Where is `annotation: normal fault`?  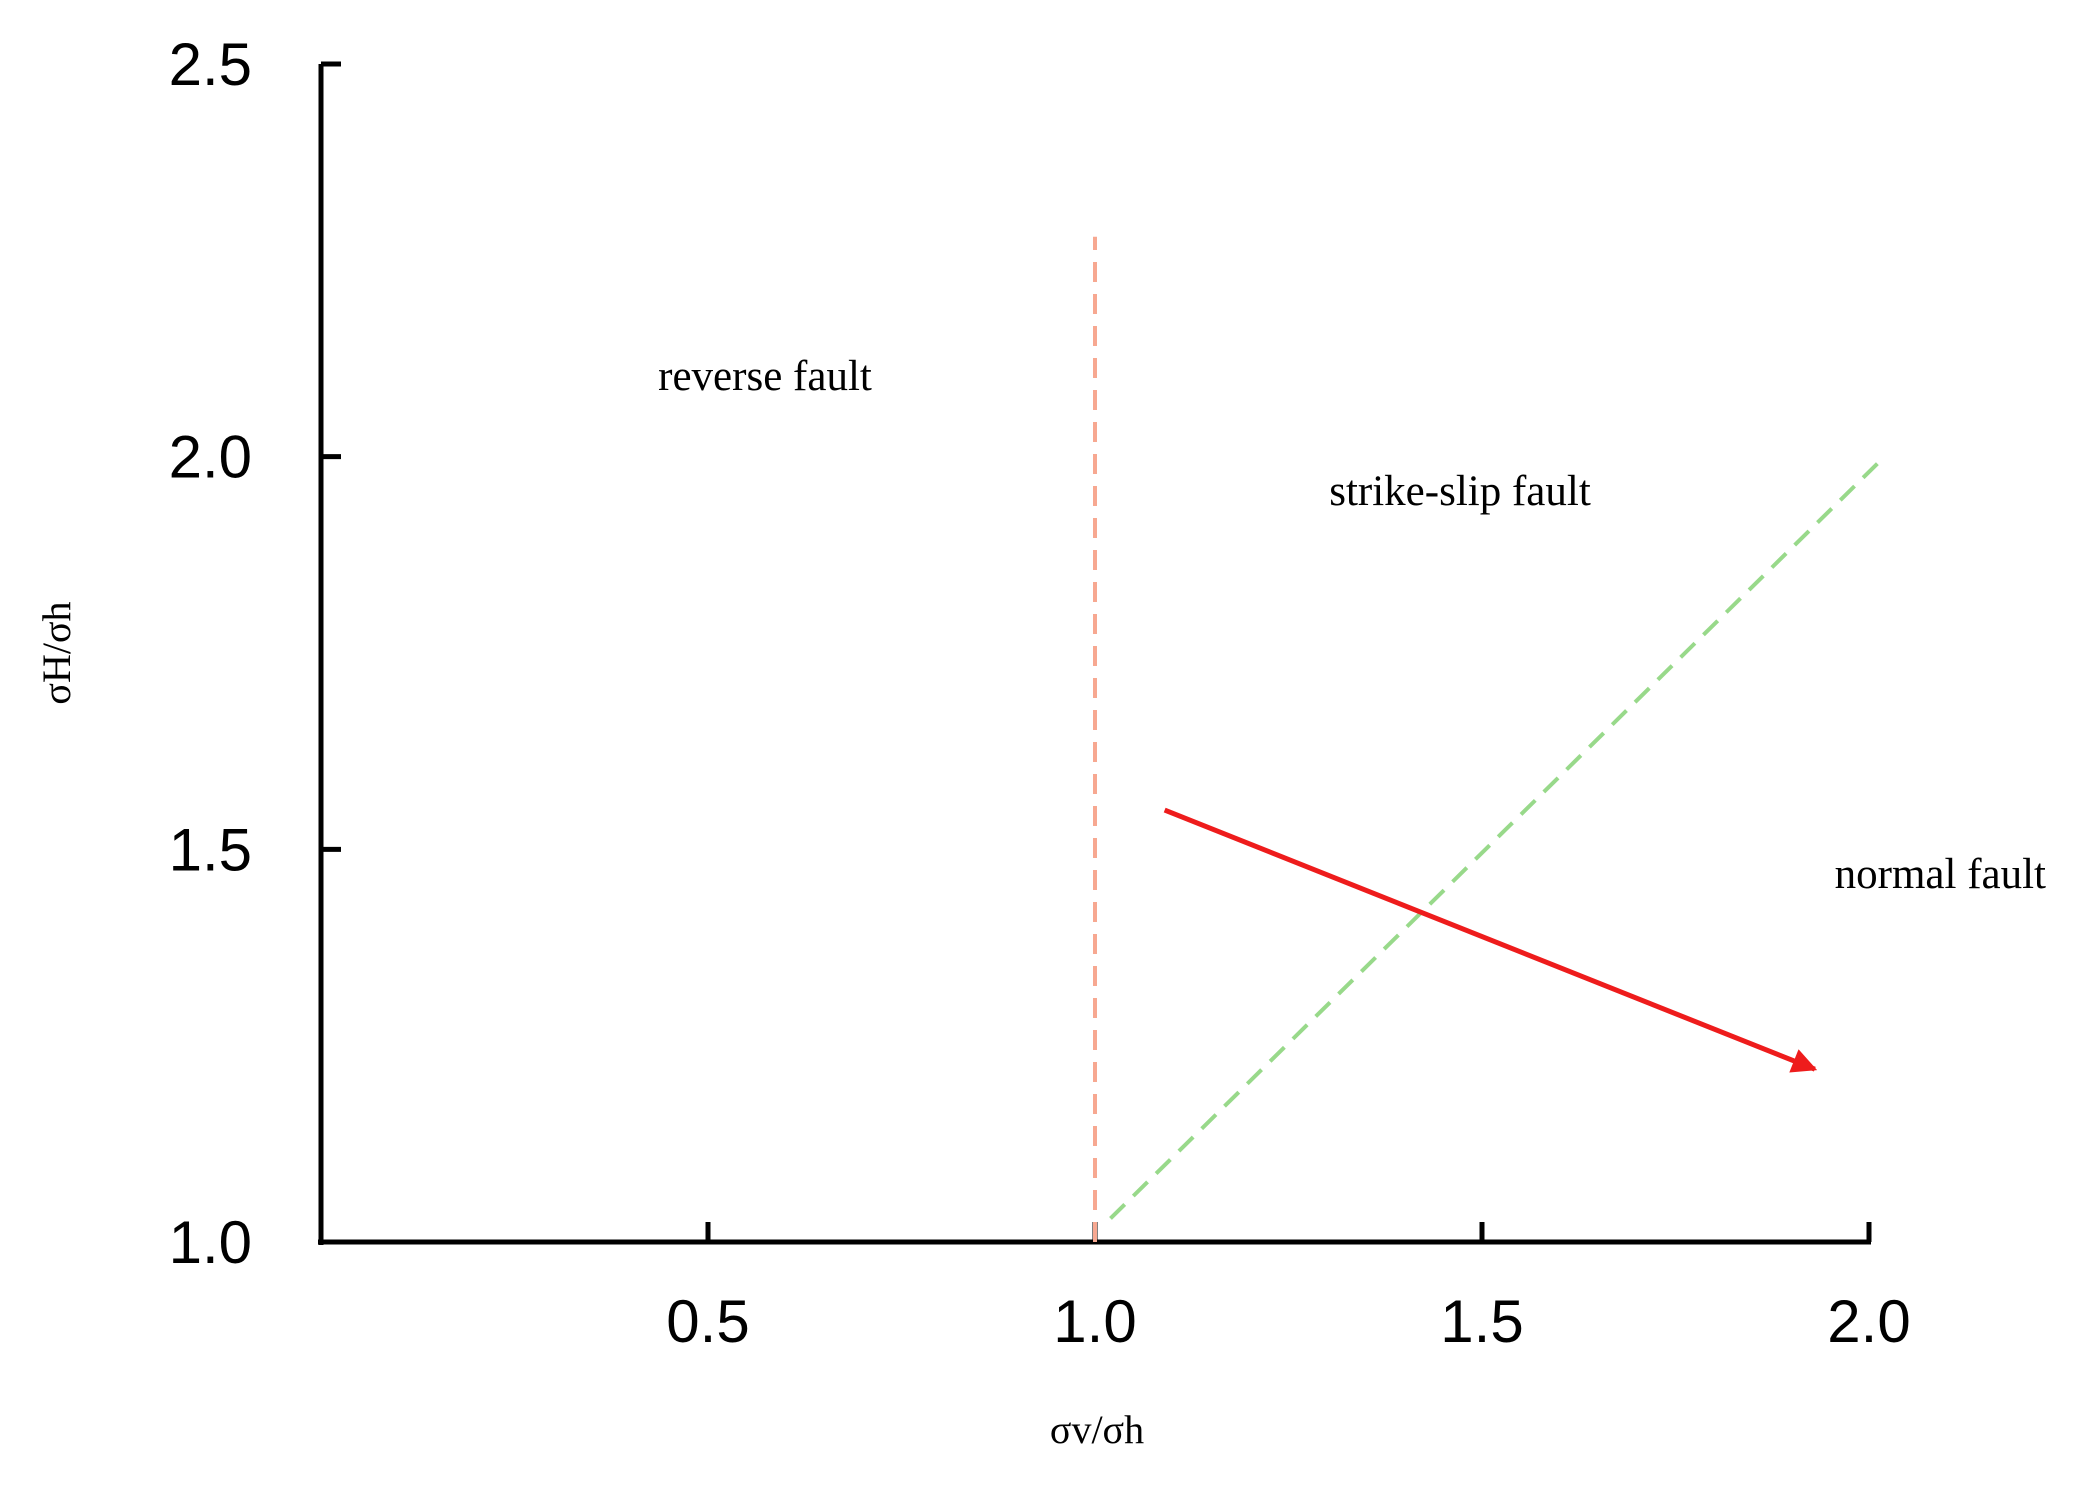
annotation: normal fault is located at coordinates (1940, 874).